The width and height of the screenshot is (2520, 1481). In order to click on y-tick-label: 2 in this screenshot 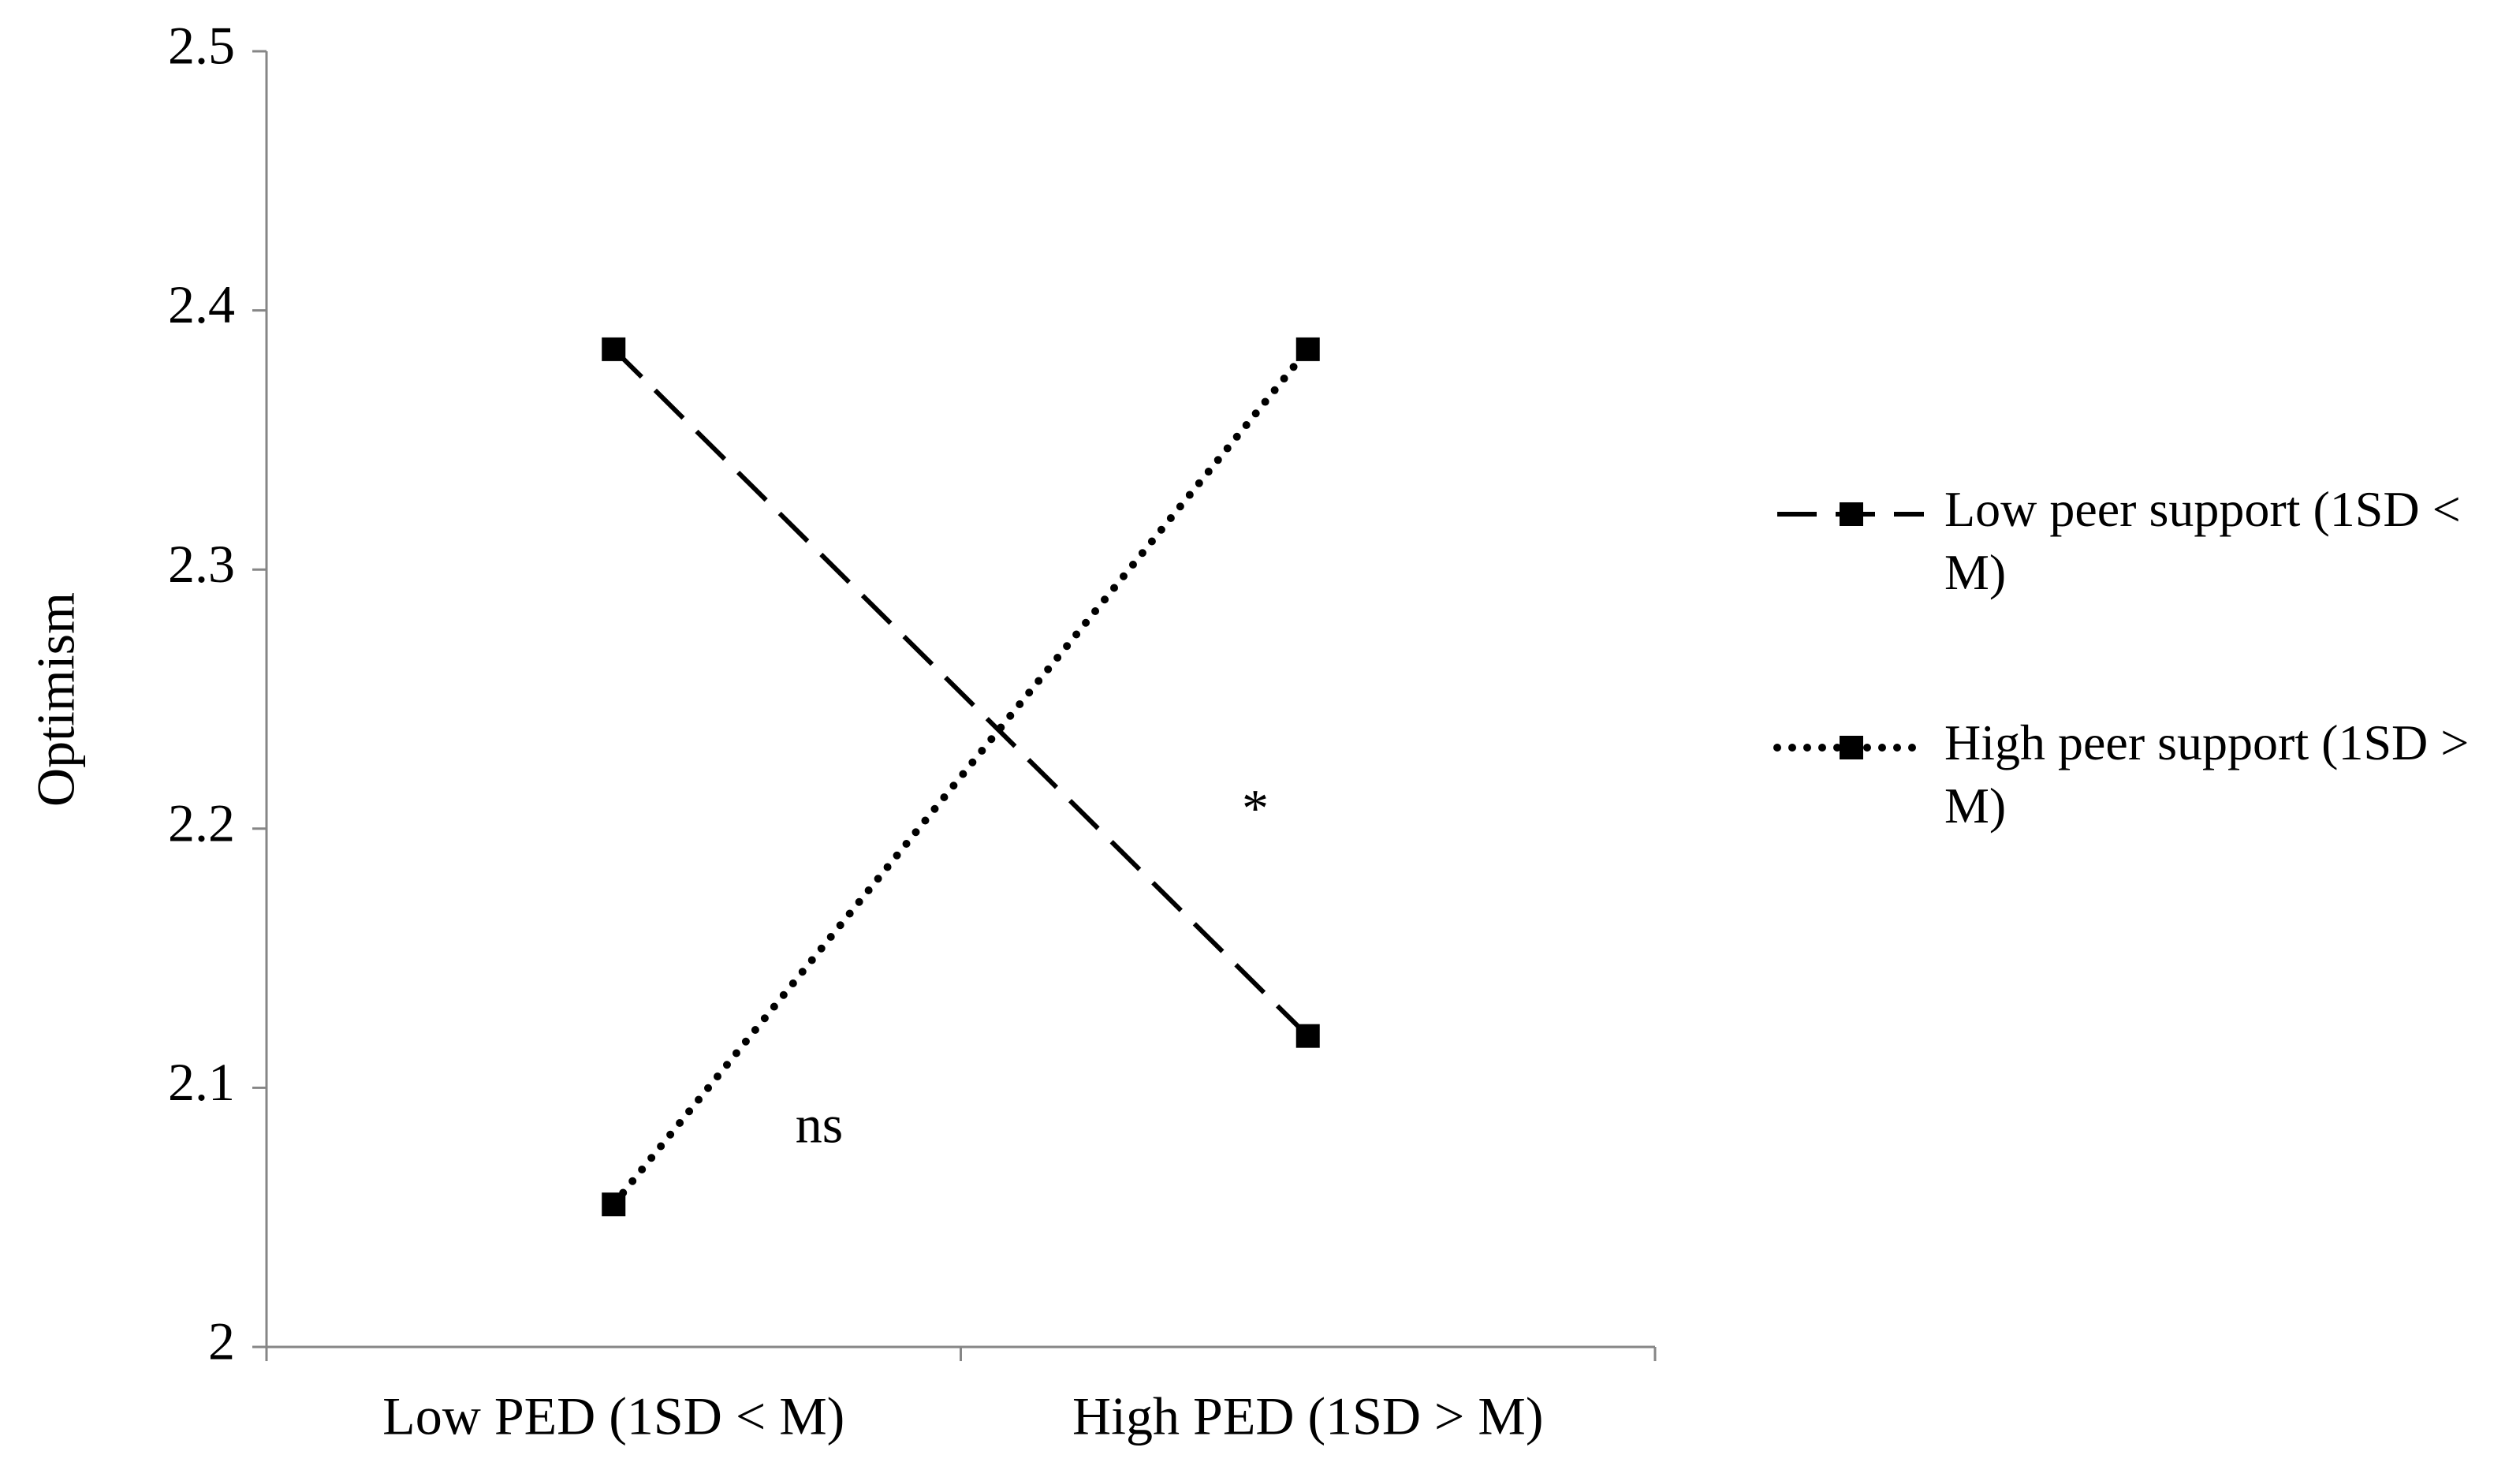, I will do `click(221, 1341)`.